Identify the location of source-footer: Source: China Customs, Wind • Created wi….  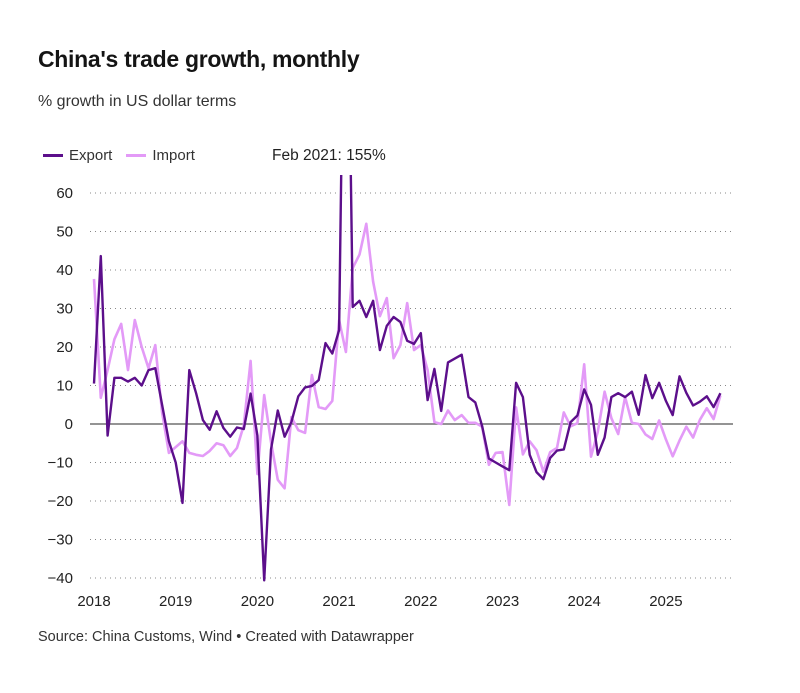
(226, 637).